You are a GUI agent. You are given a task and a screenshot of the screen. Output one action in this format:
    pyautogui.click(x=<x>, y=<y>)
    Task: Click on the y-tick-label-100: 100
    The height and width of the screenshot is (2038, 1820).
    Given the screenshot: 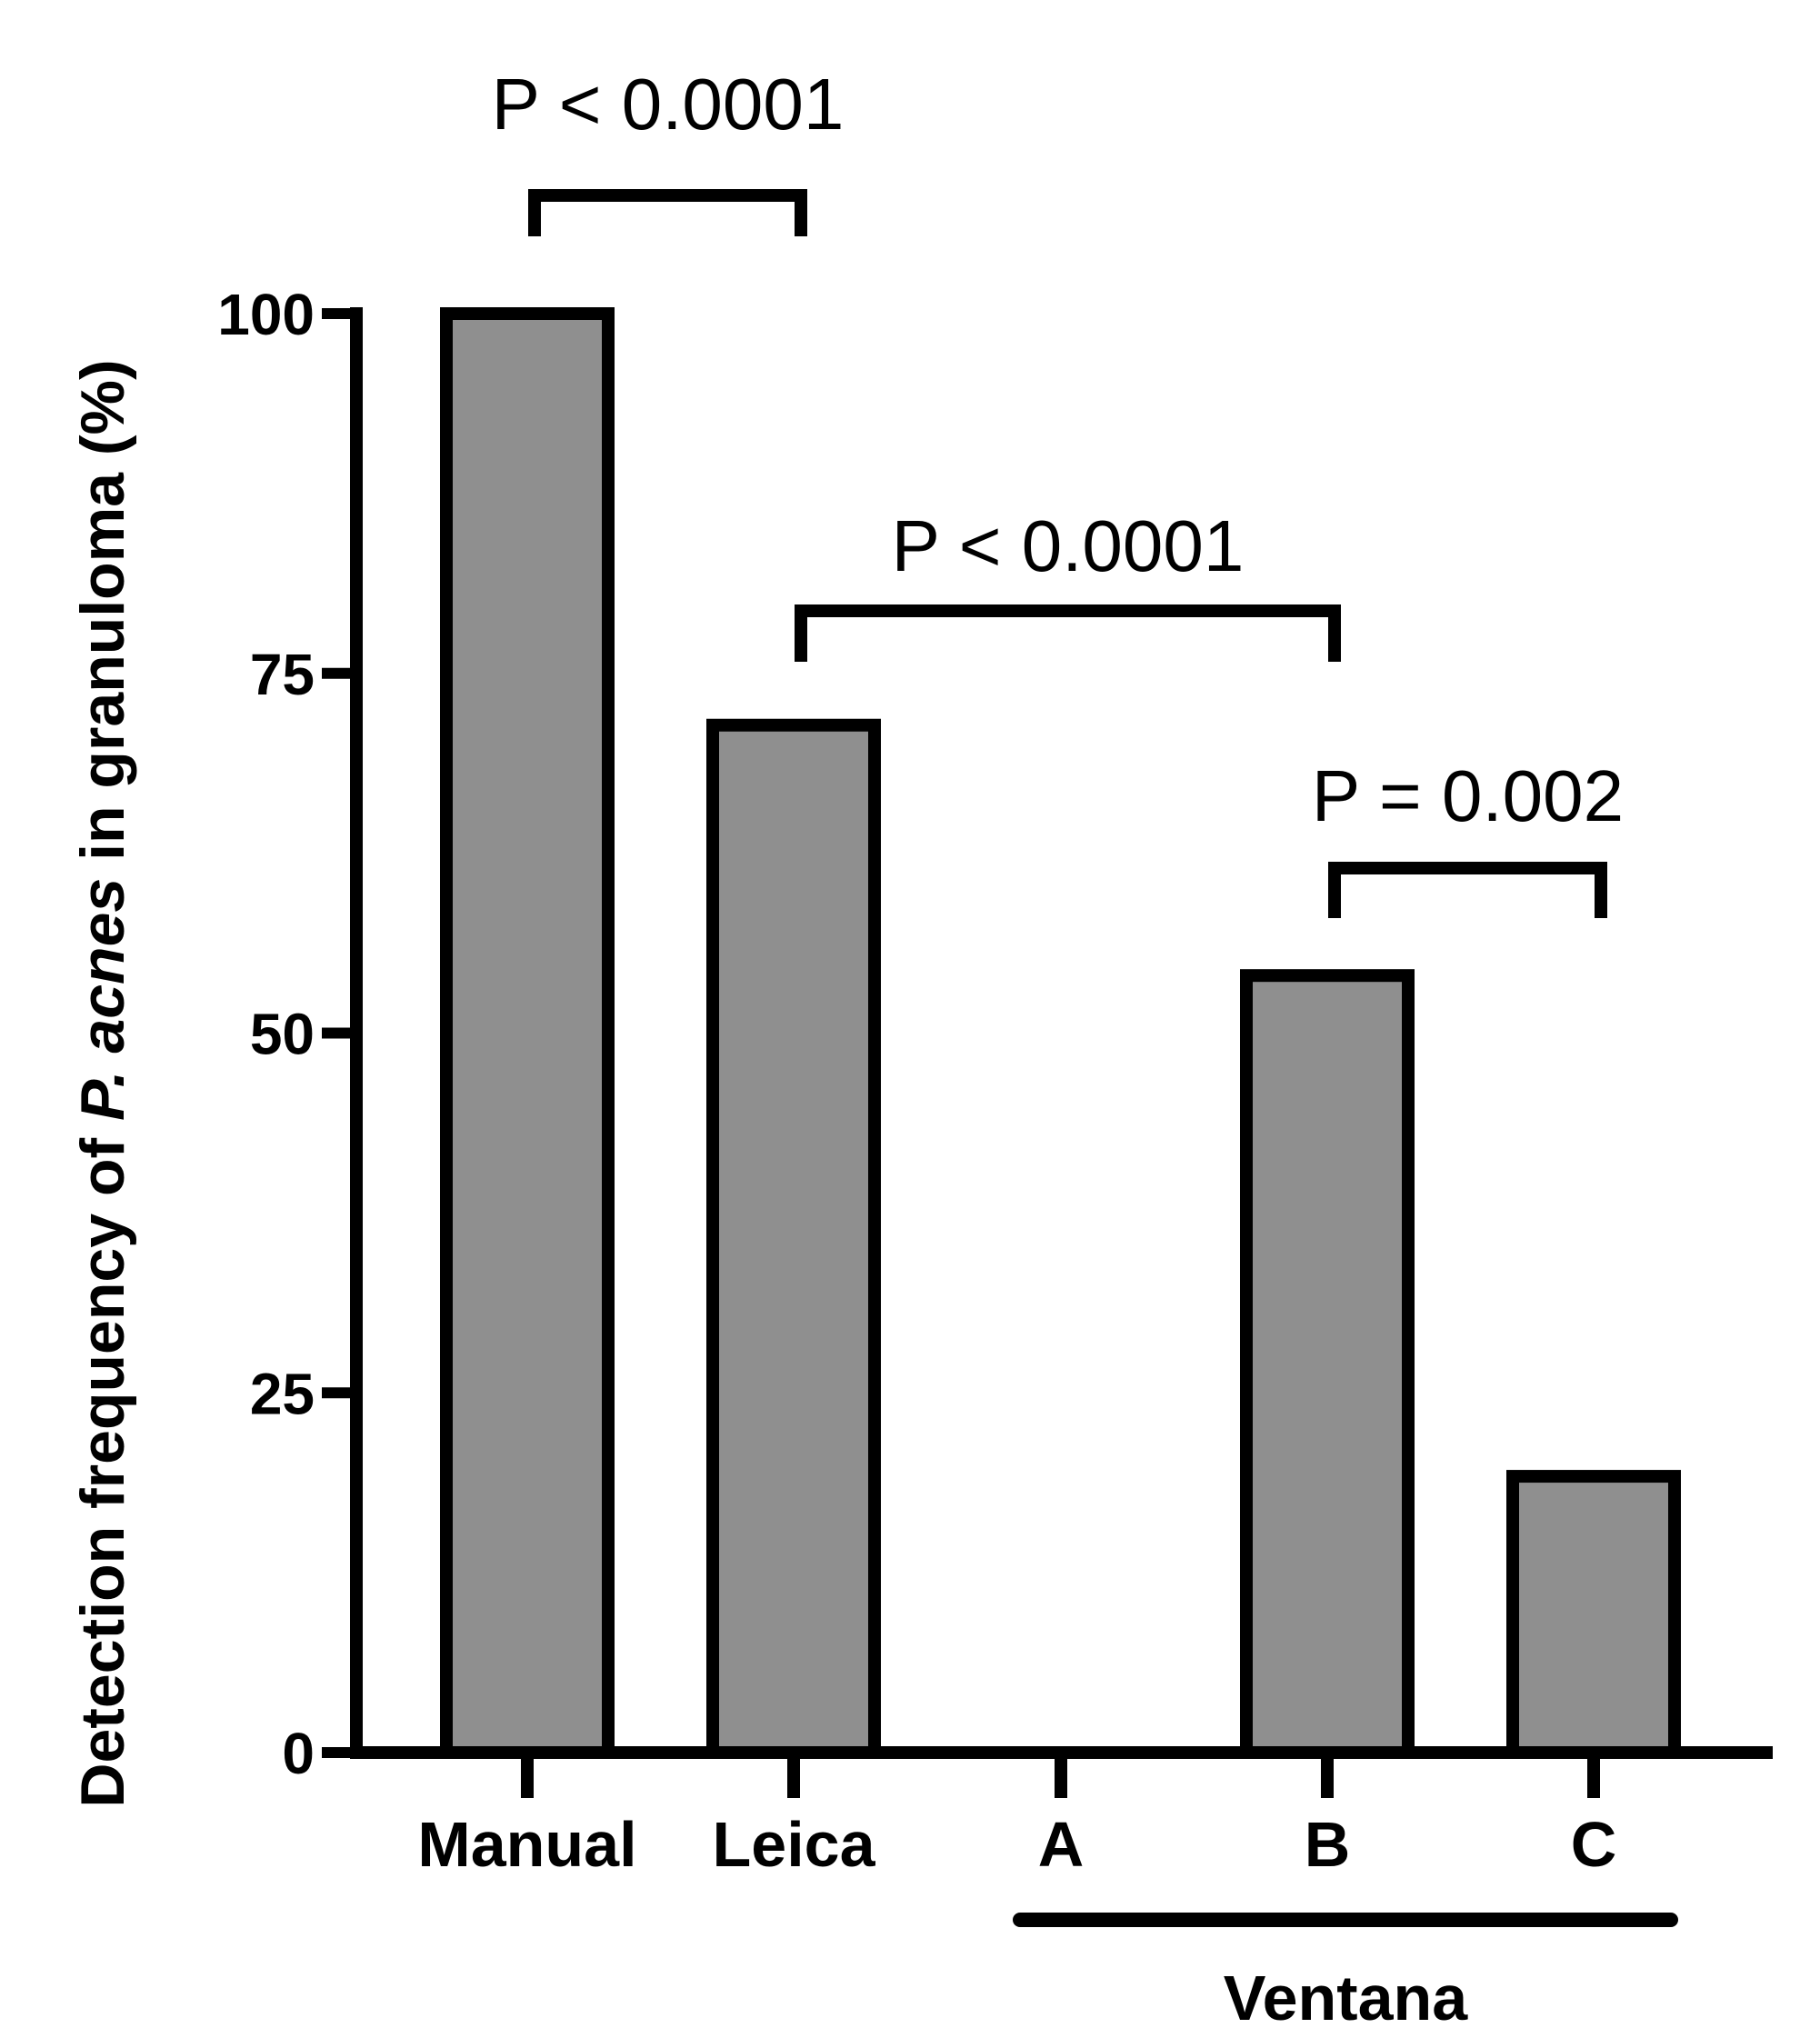 What is the action you would take?
    pyautogui.click(x=266, y=314)
    